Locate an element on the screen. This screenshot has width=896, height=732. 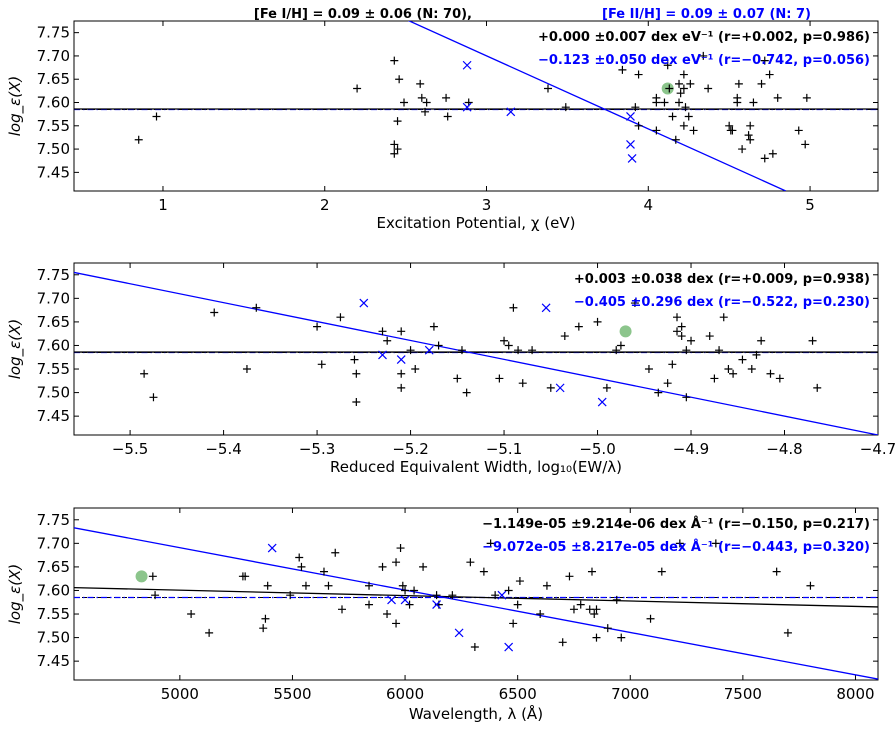
title-fe1: [Fe I/H] = 0.09 ± 0.06 (N: 70), is located at coordinates (363, 14).